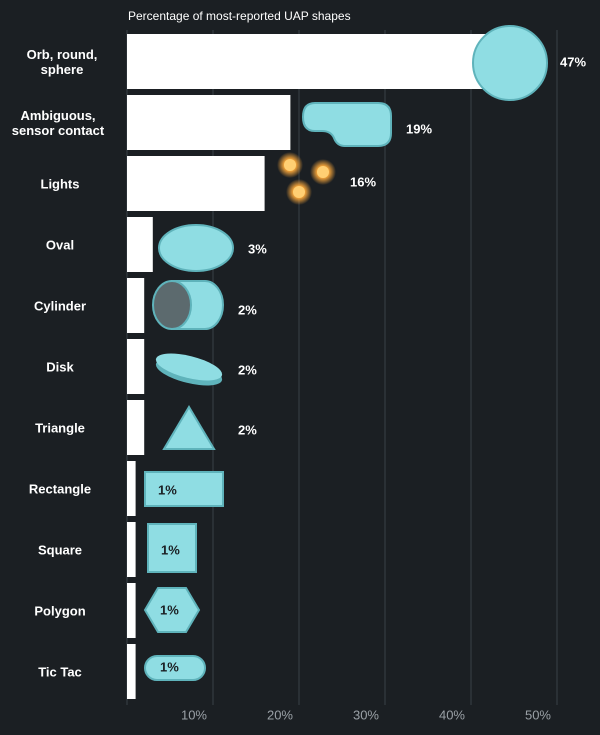  What do you see at coordinates (60, 183) in the screenshot?
I see `category-label: Lights` at bounding box center [60, 183].